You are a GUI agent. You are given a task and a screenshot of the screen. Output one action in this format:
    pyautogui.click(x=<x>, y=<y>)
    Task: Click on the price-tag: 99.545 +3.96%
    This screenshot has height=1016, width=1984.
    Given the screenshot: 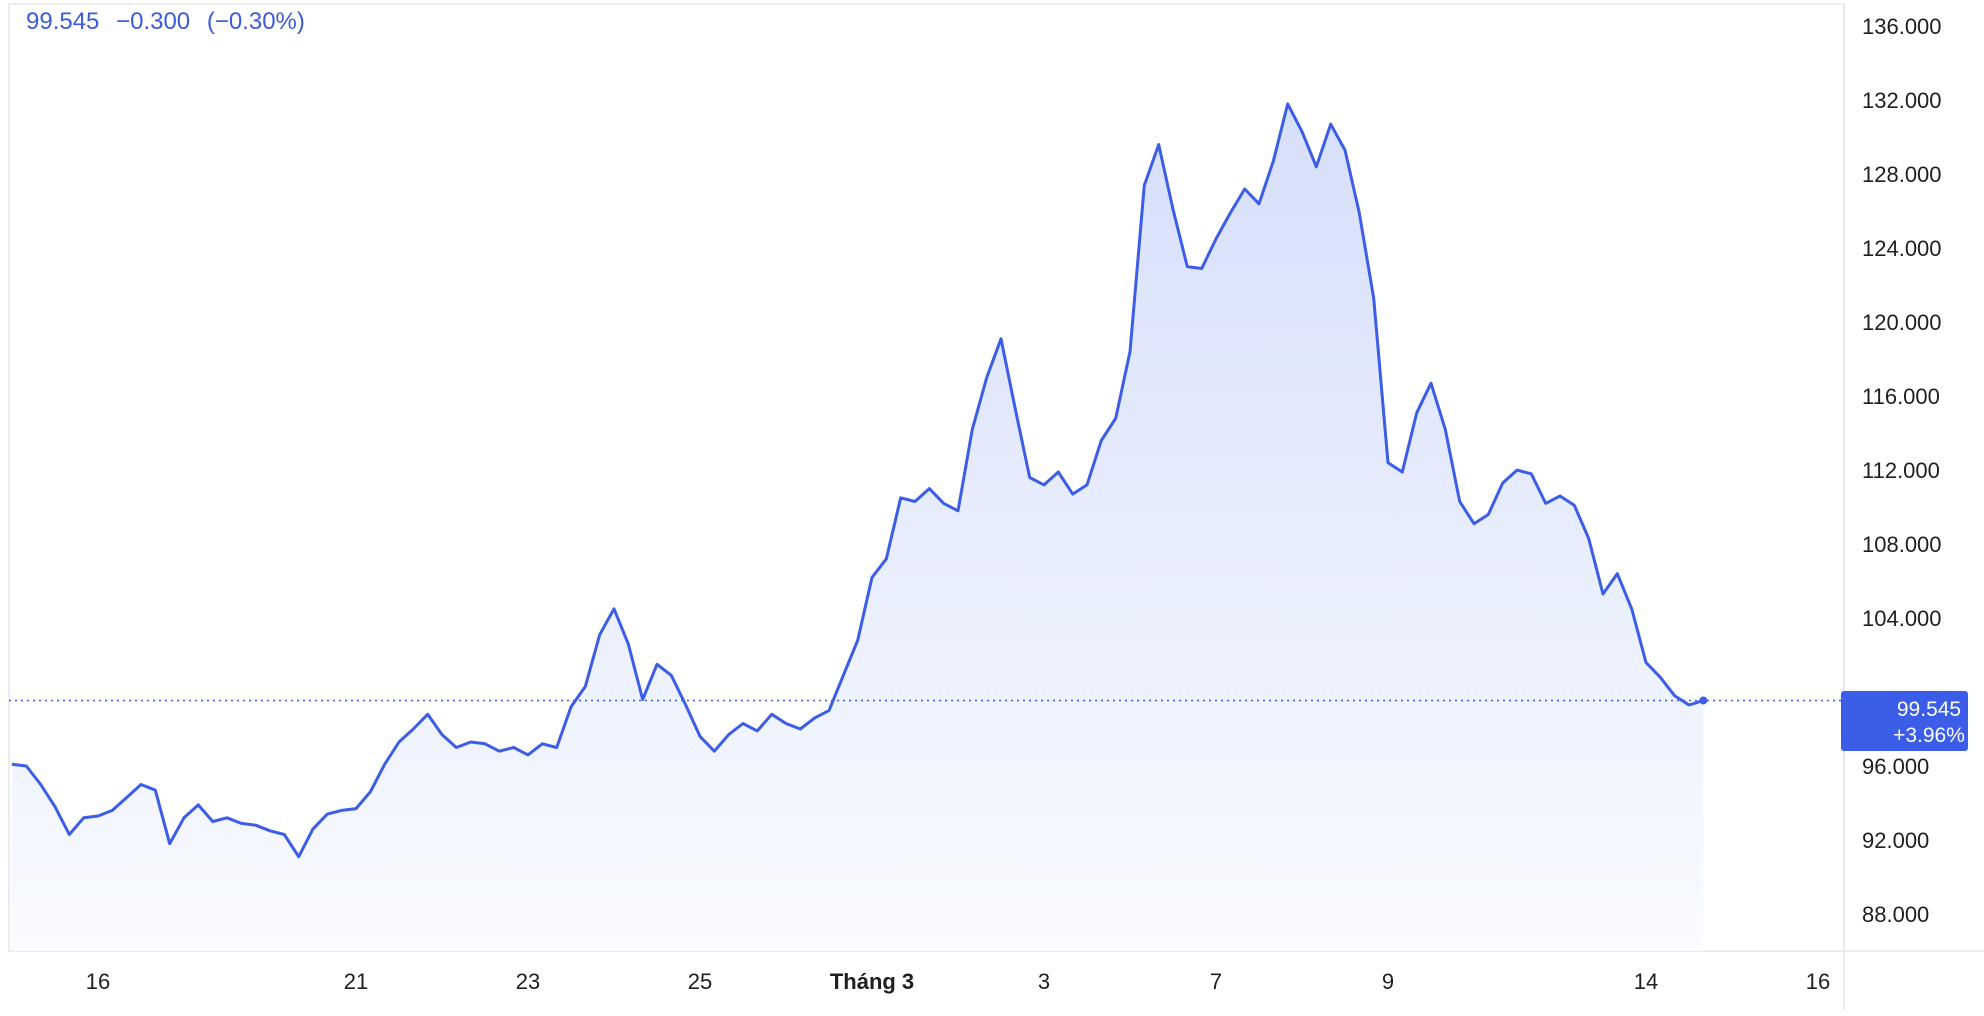 What is the action you would take?
    pyautogui.click(x=1904, y=721)
    